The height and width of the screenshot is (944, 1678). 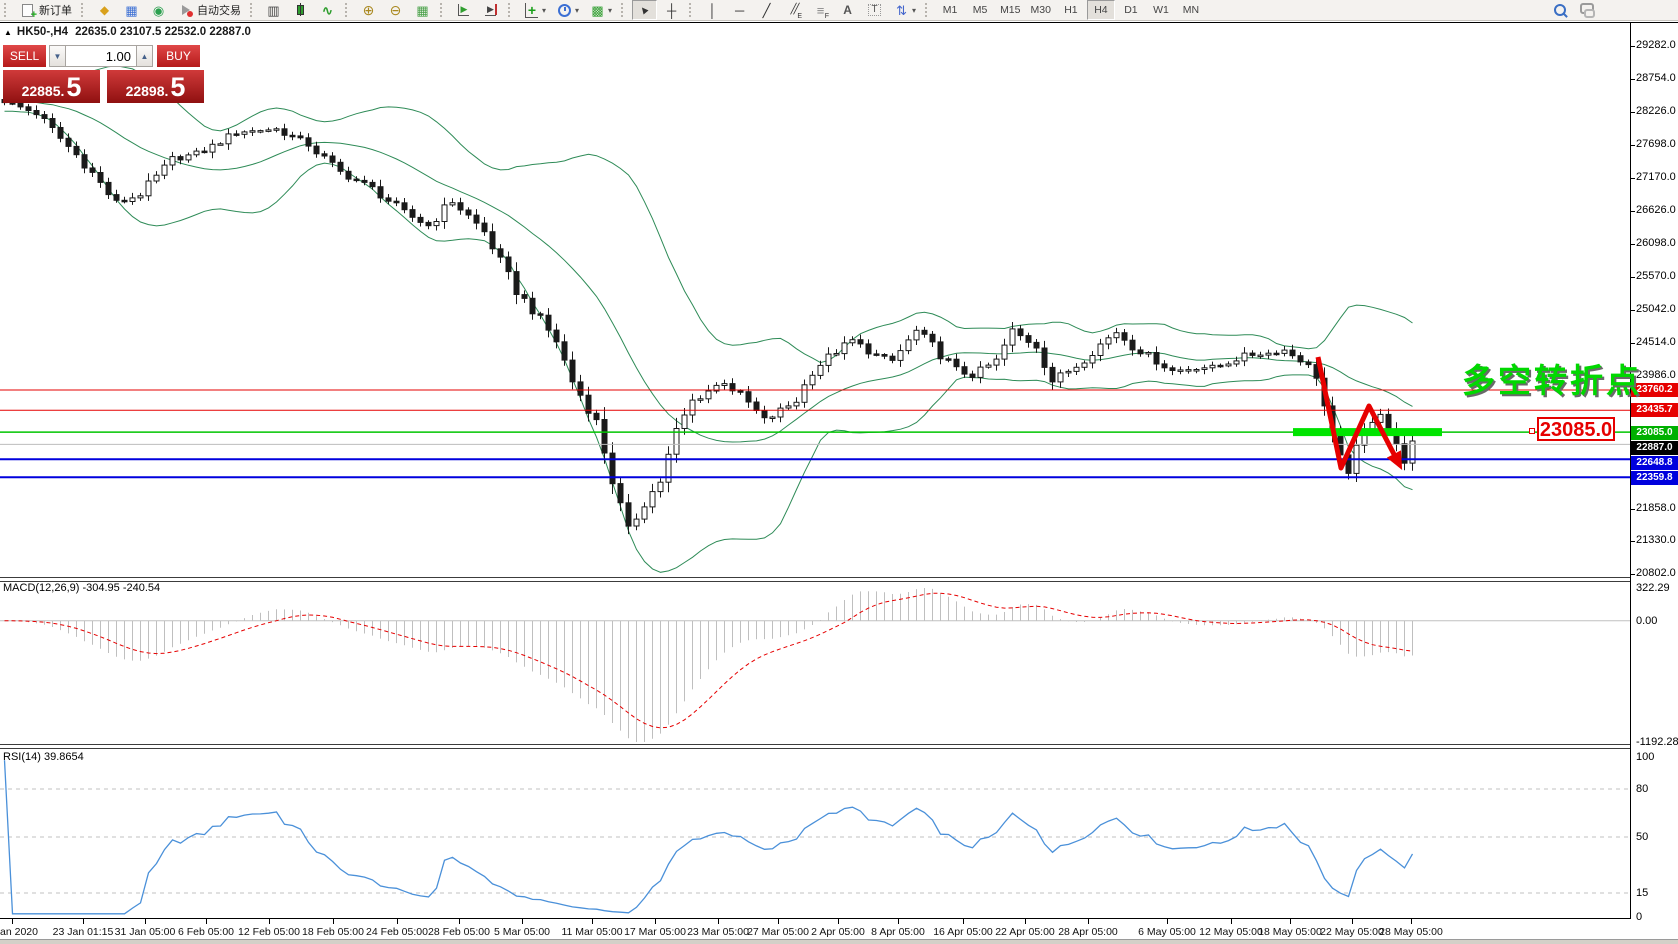 What do you see at coordinates (567, 10) in the screenshot?
I see `toolbar-periods-button: ▾` at bounding box center [567, 10].